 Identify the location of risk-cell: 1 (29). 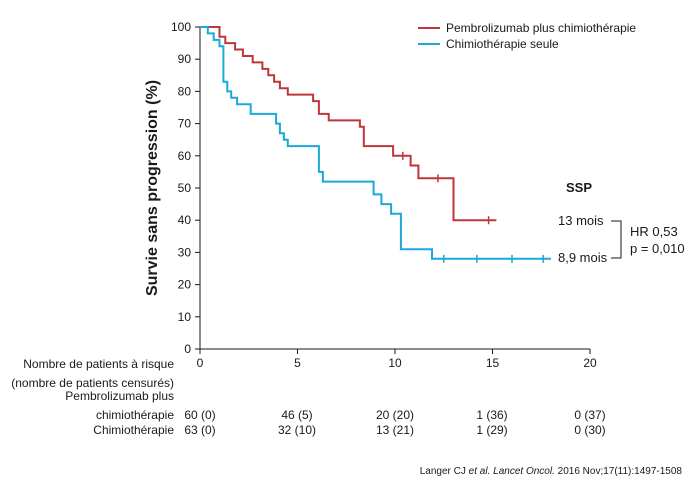
(492, 430).